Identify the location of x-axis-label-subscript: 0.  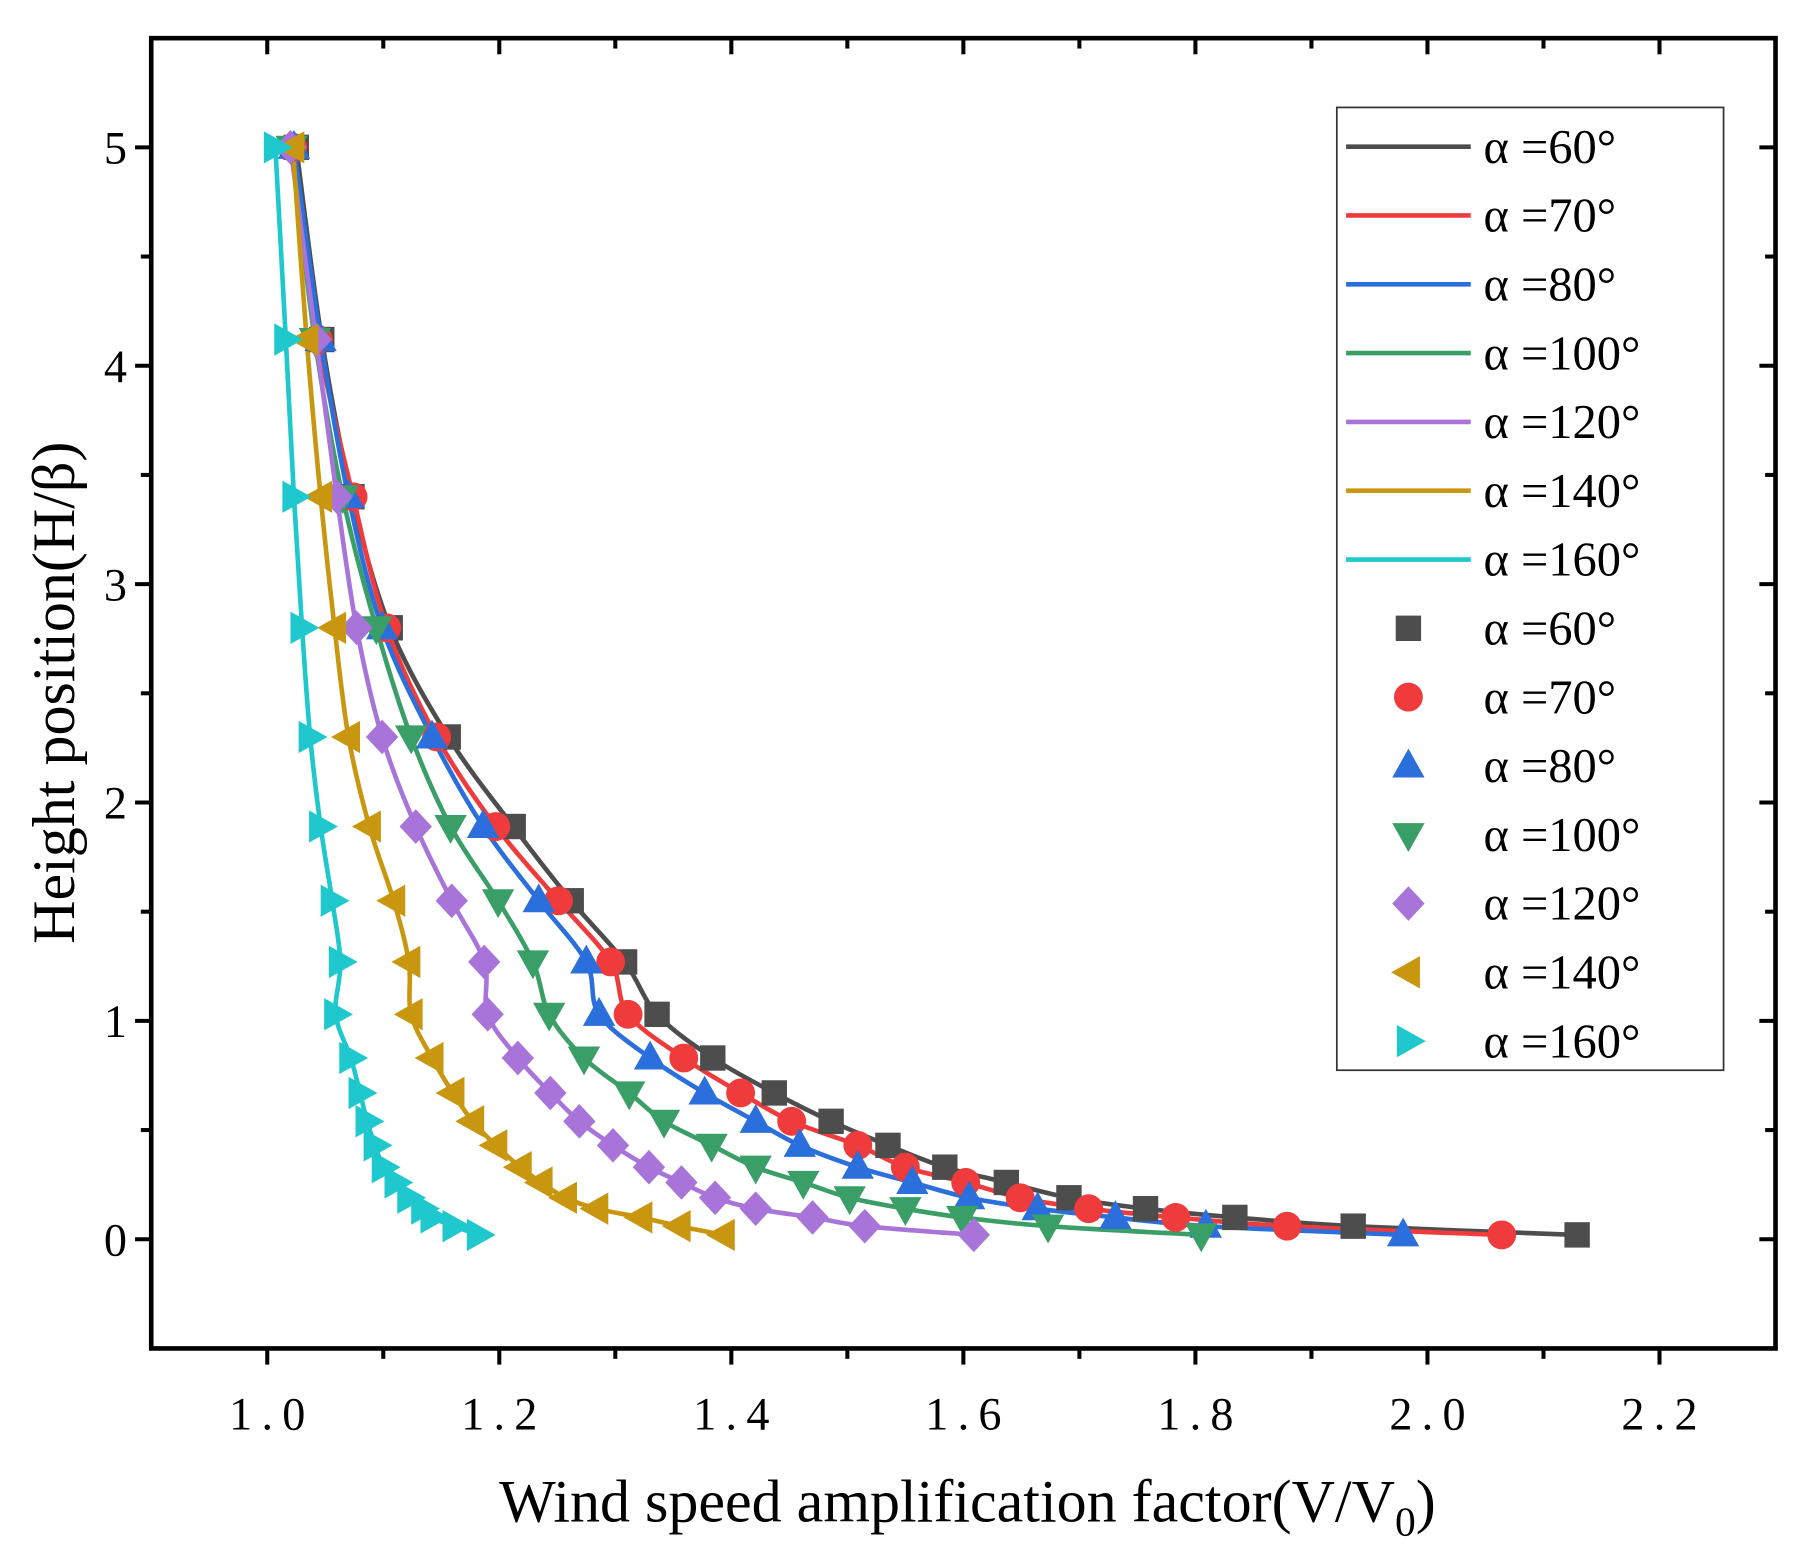
(1405, 1521).